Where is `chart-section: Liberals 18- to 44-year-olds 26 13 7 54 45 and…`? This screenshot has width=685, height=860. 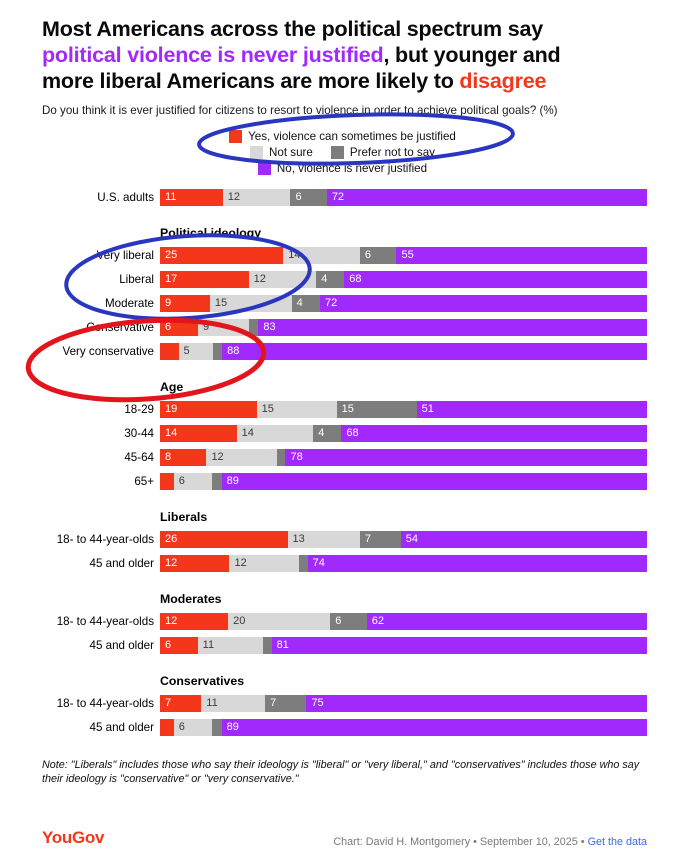
chart-section: Liberals 18- to 44-year-olds 26 13 7 54 45 and… is located at coordinates (323, 541).